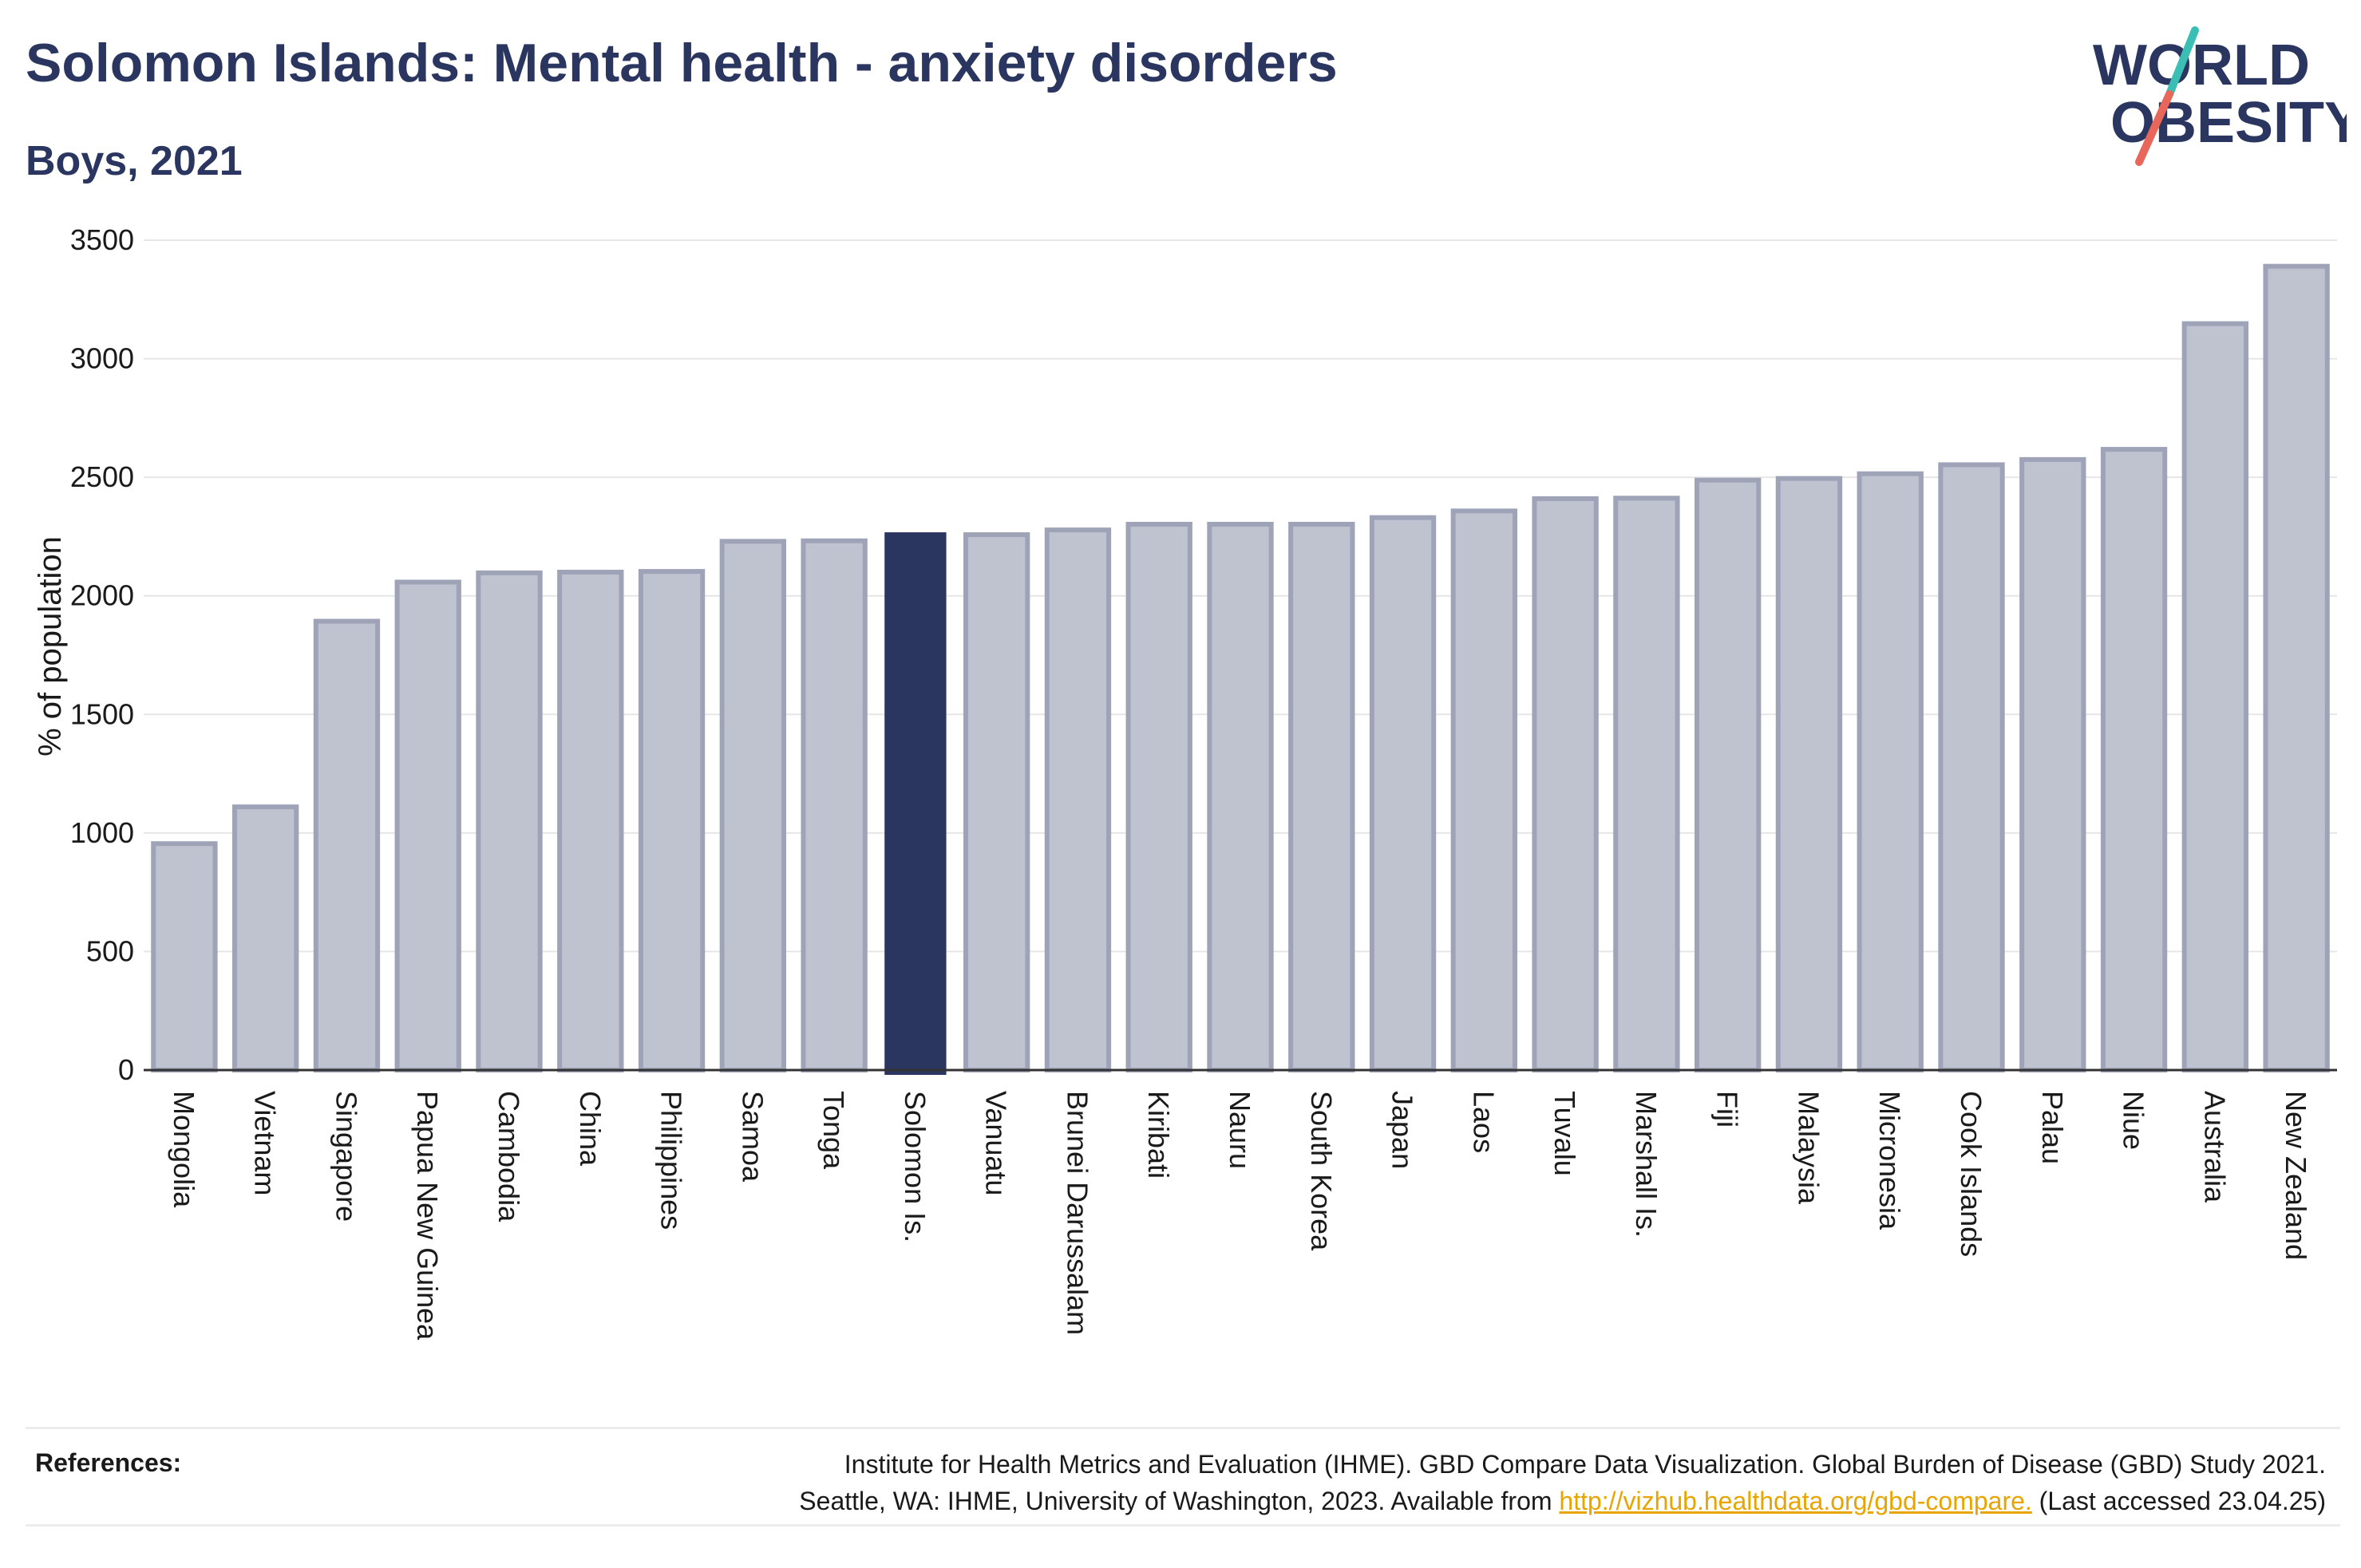 This screenshot has width=2361, height=1568. Describe the element at coordinates (102, 713) in the screenshot. I see `y-tick-label: 1500` at that location.